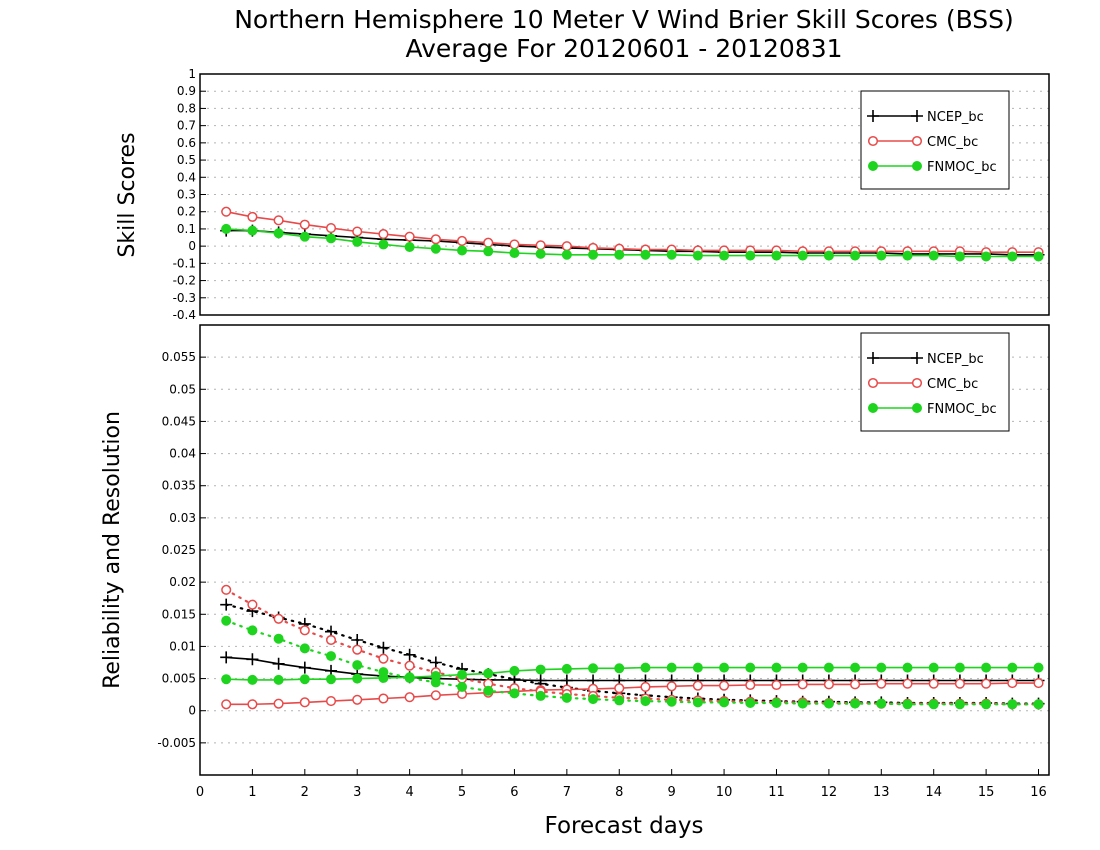  Describe the element at coordinates (567, 792) in the screenshot. I see `x-tick-label: 7` at that location.